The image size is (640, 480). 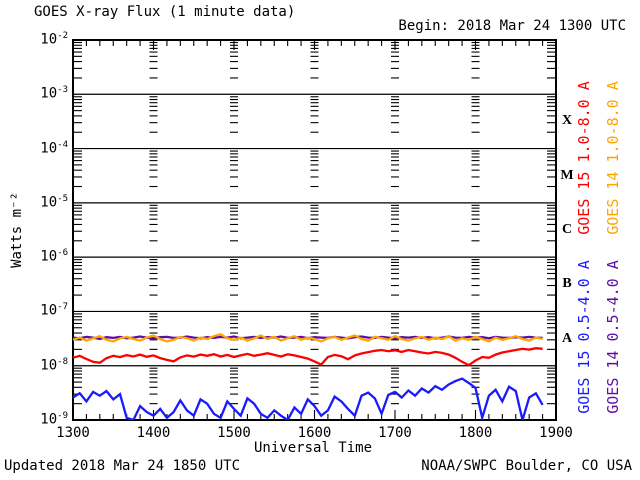 What do you see at coordinates (122, 466) in the screenshot?
I see `updated-timestamp: Updated 2018 Mar 24 1850 UTC` at bounding box center [122, 466].